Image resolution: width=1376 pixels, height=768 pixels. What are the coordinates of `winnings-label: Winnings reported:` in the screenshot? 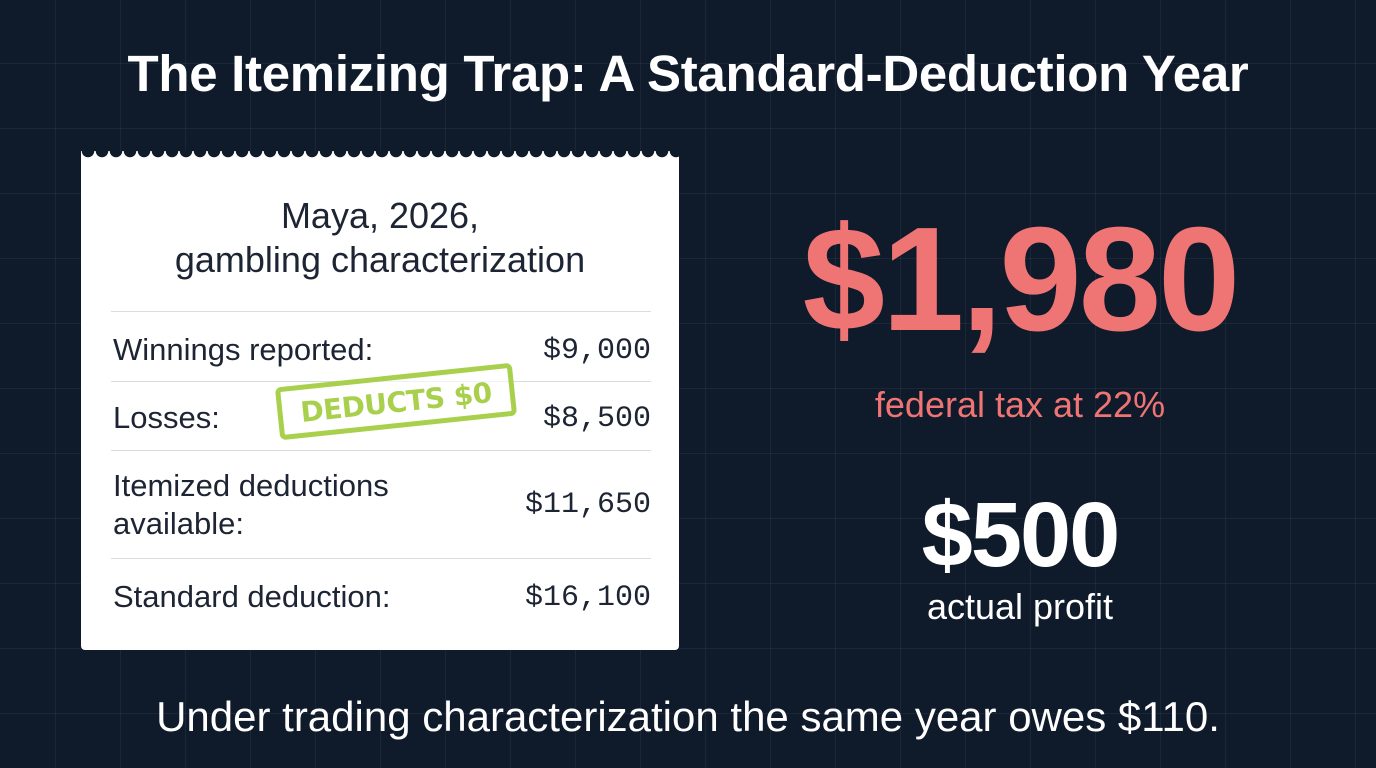 It's located at (243, 349).